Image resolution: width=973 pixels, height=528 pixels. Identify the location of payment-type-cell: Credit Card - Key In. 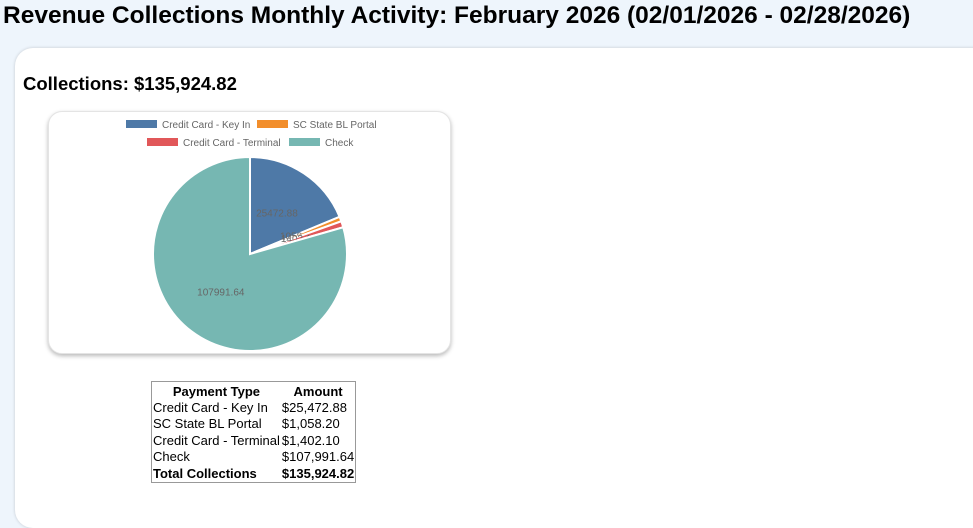
(210, 407).